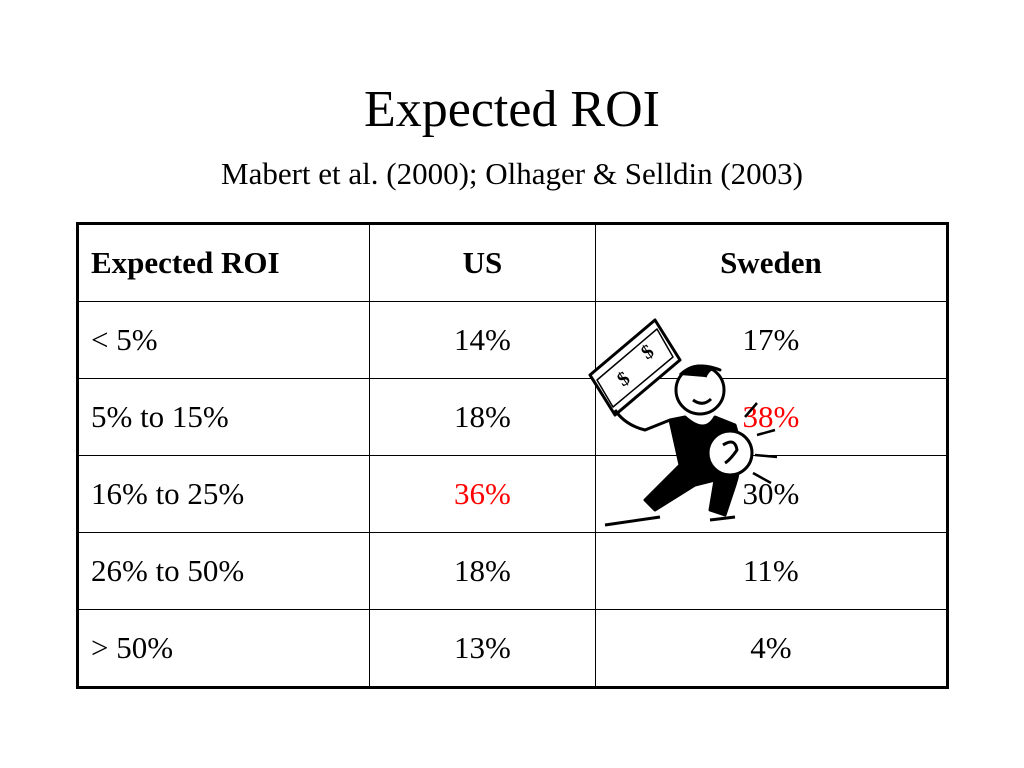  I want to click on cell: 16% to 25%, so click(223, 494).